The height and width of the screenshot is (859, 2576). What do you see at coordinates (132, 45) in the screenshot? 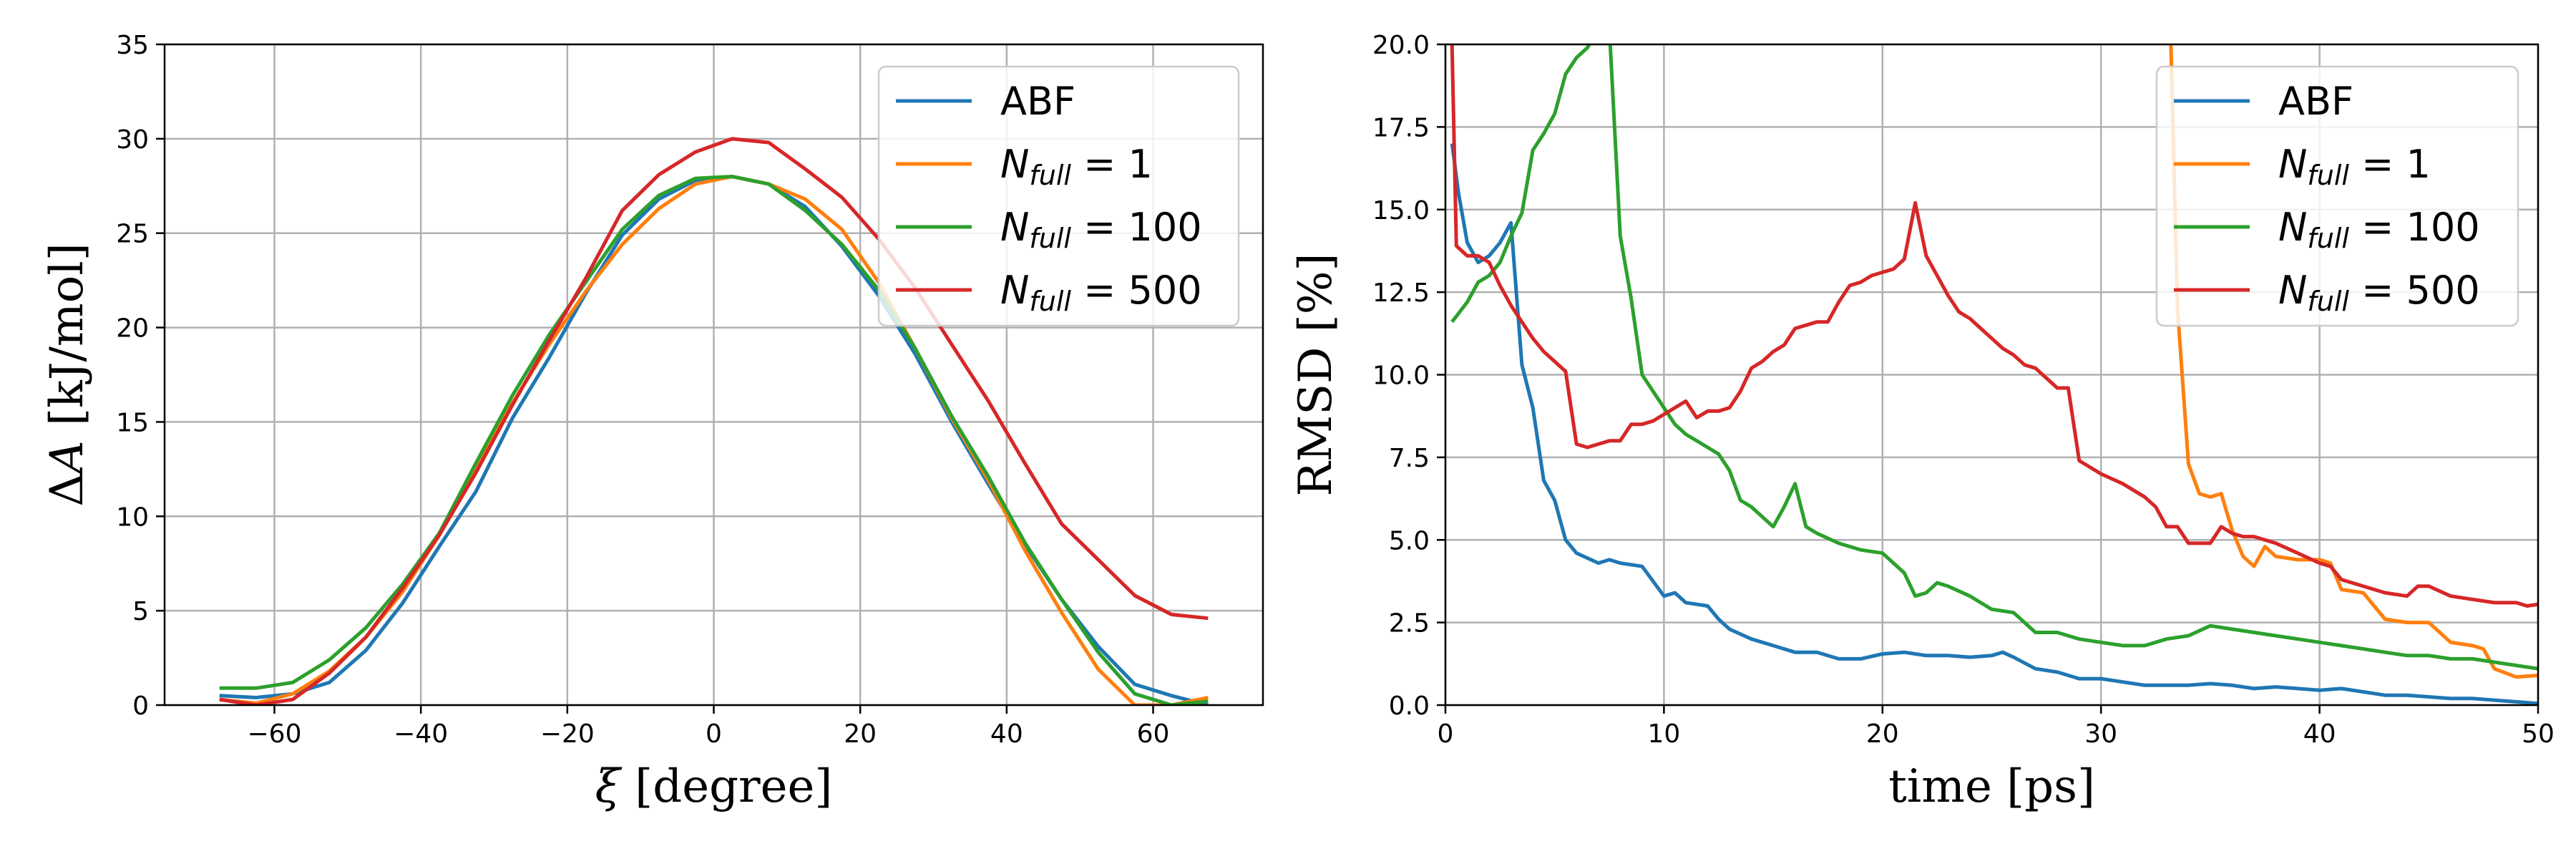
I see `y-tick-label: 35` at bounding box center [132, 45].